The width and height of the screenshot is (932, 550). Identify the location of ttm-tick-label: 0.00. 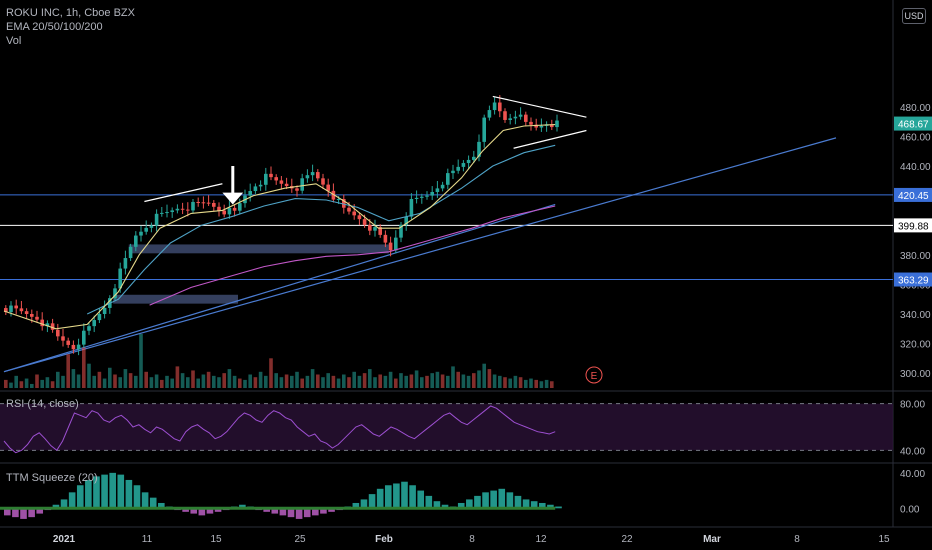
(910, 509).